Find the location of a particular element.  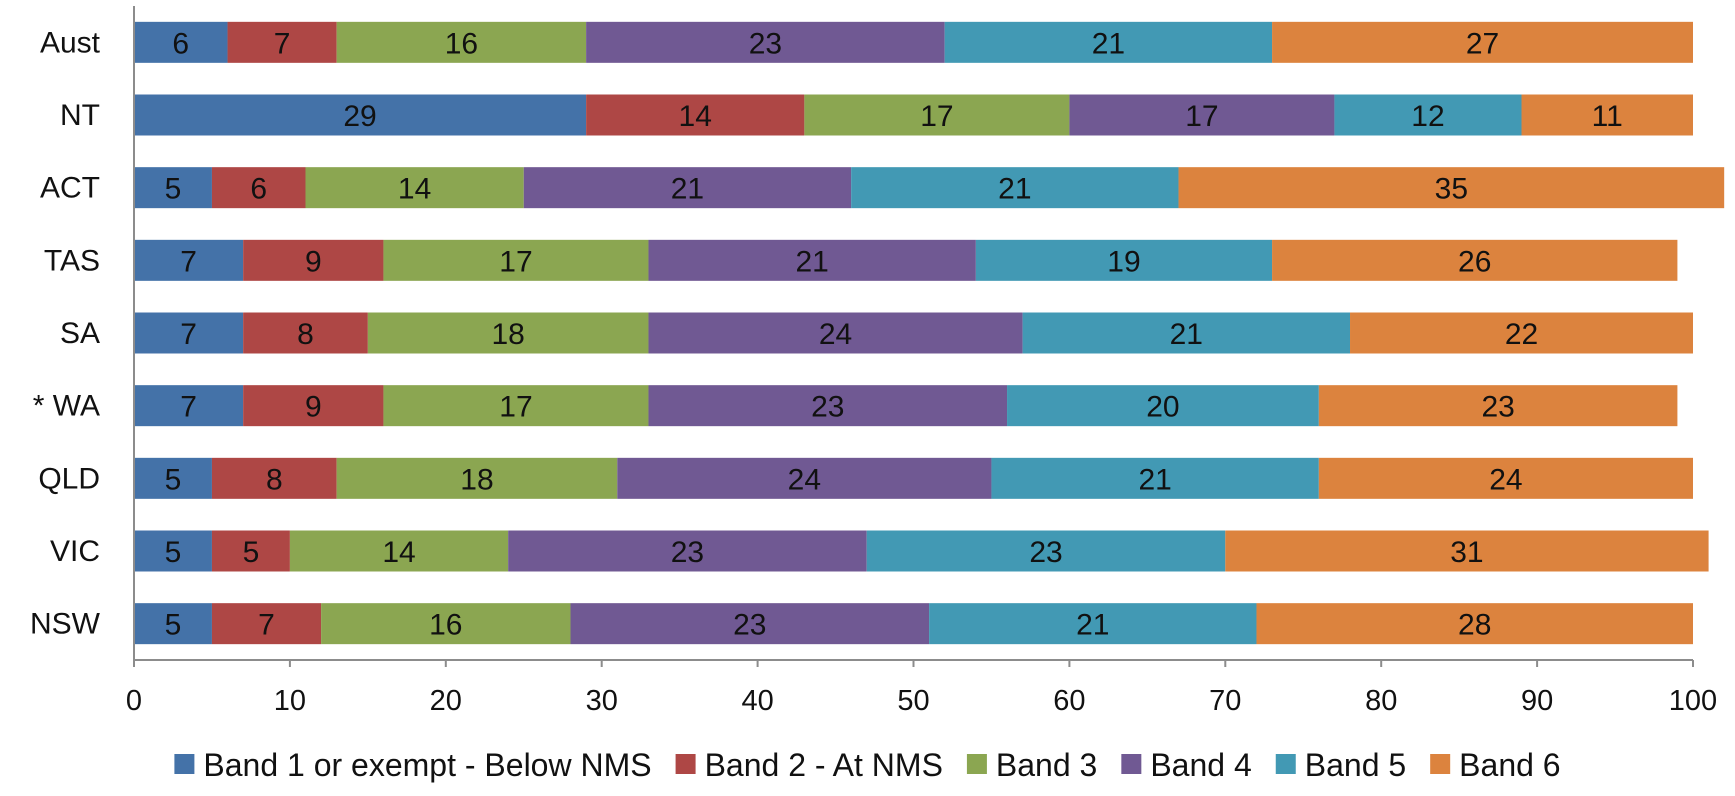

data-label: 35 is located at coordinates (1451, 189).